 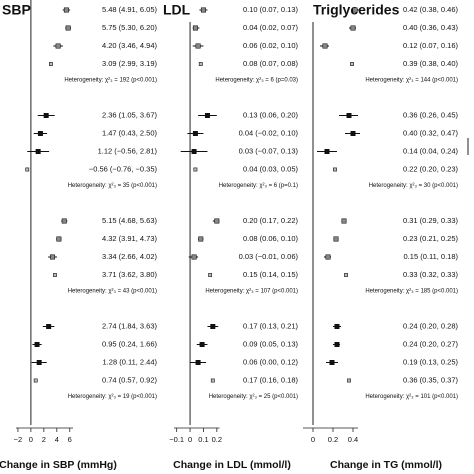 What do you see at coordinates (411, 292) in the screenshot?
I see `heterogeneity-label: Heterogeneity: χ²₃ = 185 (p<0.001)` at bounding box center [411, 292].